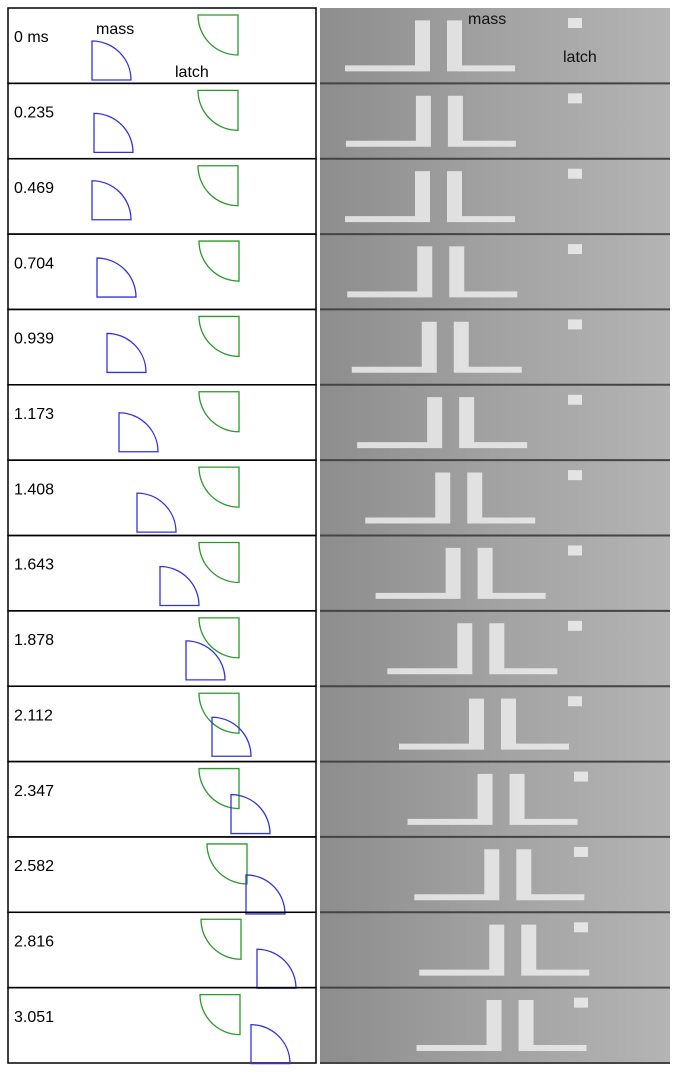 This screenshot has height=1075, width=678. Describe the element at coordinates (34, 339) in the screenshot. I see `frame-time: 0.939` at that location.